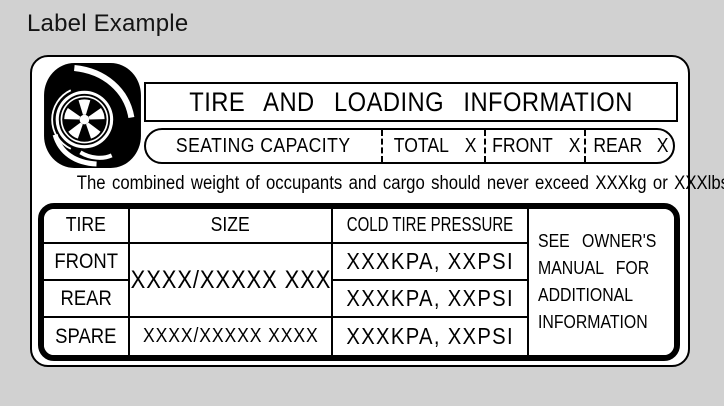  I want to click on seating-front-value: X, so click(575, 145).